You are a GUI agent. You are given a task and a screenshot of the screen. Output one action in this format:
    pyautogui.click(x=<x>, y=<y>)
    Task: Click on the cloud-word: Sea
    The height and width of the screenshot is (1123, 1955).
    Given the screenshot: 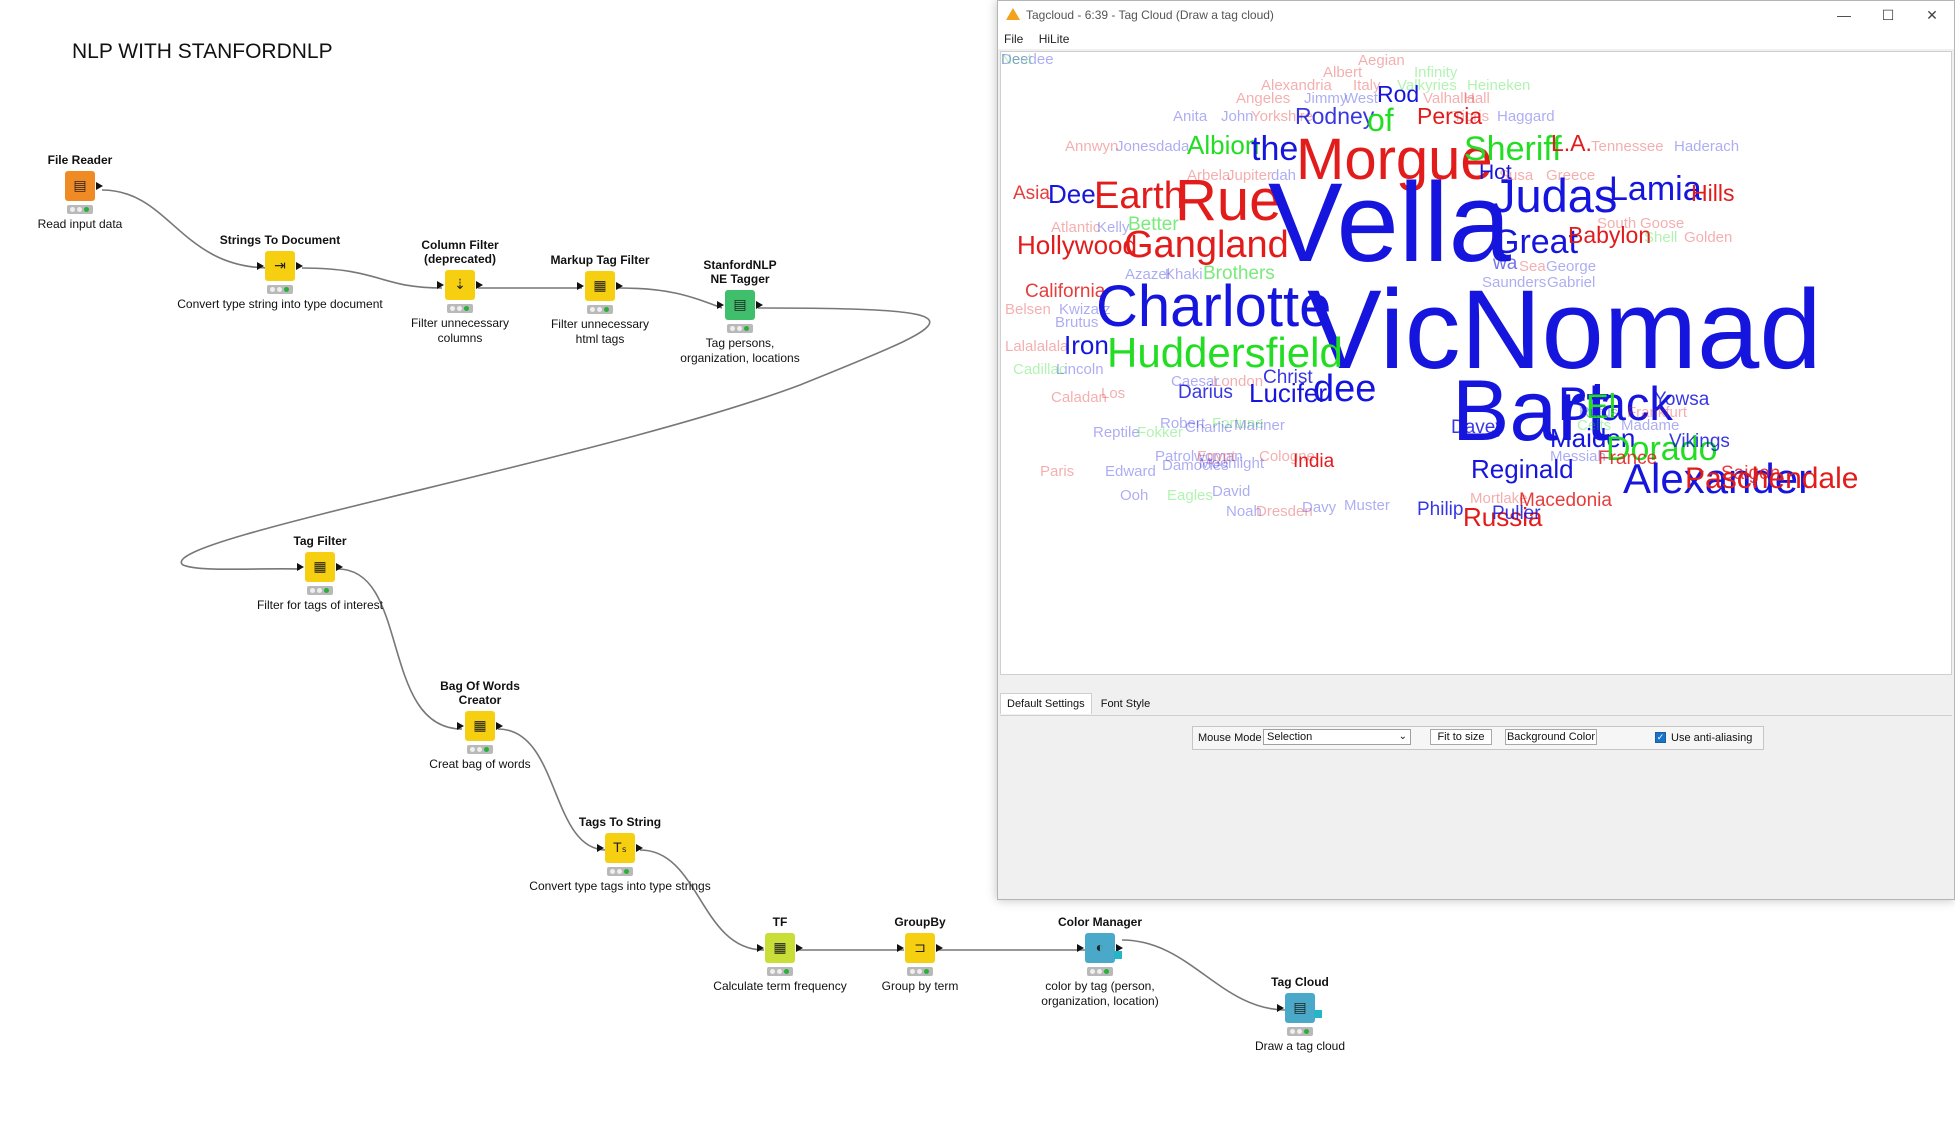 What is the action you would take?
    pyautogui.click(x=1532, y=266)
    